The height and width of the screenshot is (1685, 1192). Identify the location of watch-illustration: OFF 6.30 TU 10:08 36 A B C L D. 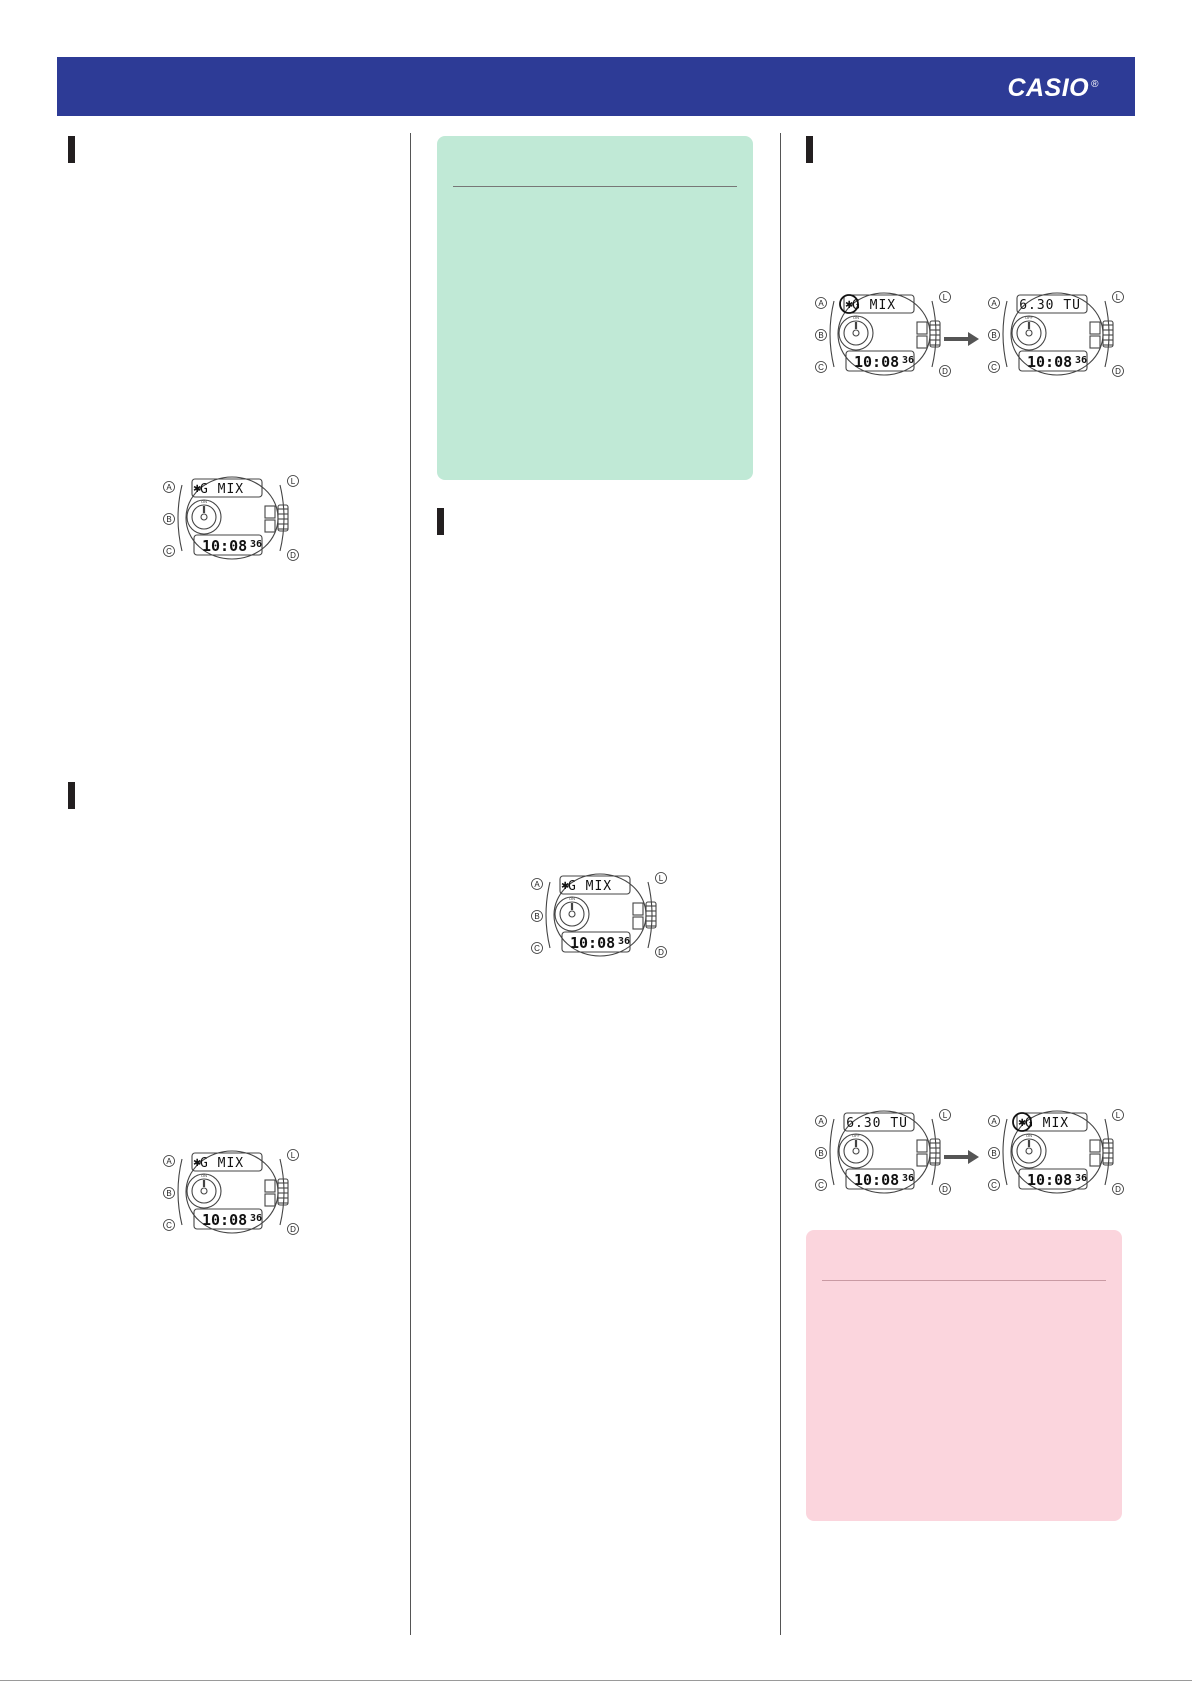
(882, 1154).